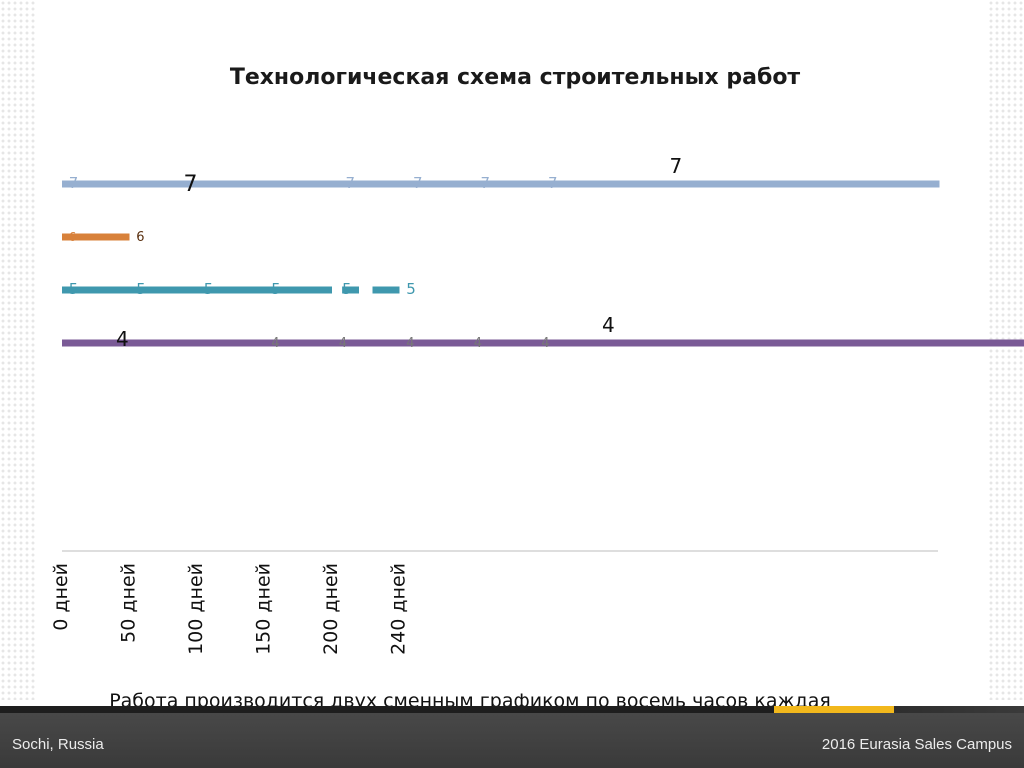 The height and width of the screenshot is (768, 1024). Describe the element at coordinates (18, 350) in the screenshot. I see `decorative-dots-left` at that location.